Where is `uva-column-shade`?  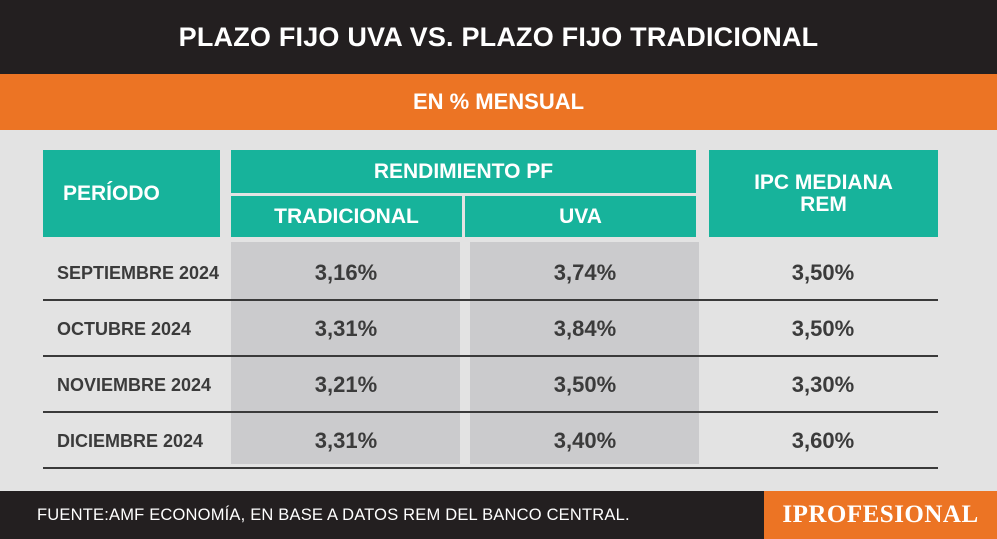
uva-column-shade is located at coordinates (584, 353).